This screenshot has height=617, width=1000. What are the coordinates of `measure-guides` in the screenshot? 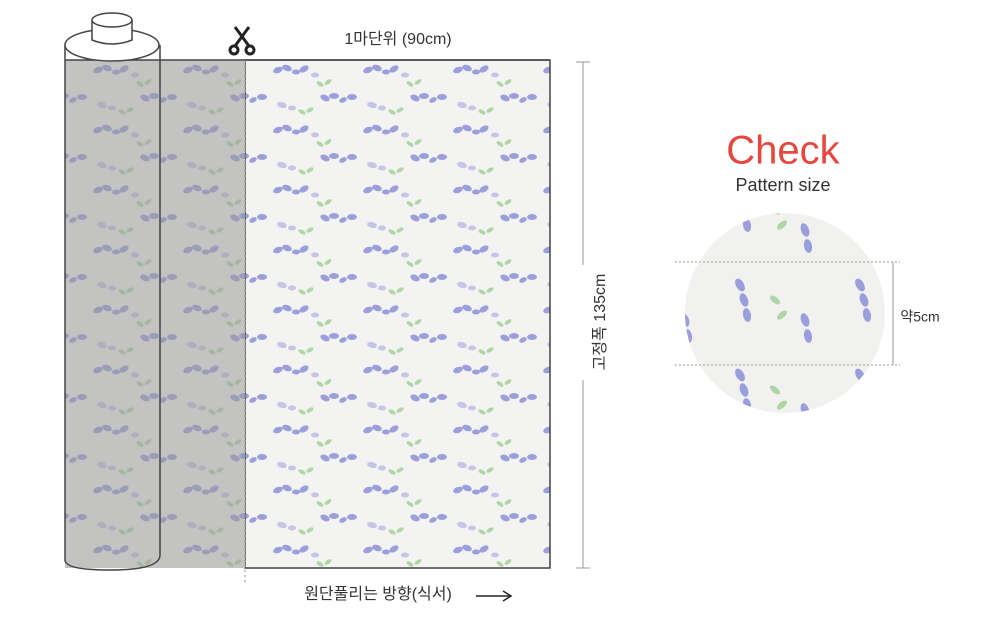 It's located at (787, 313).